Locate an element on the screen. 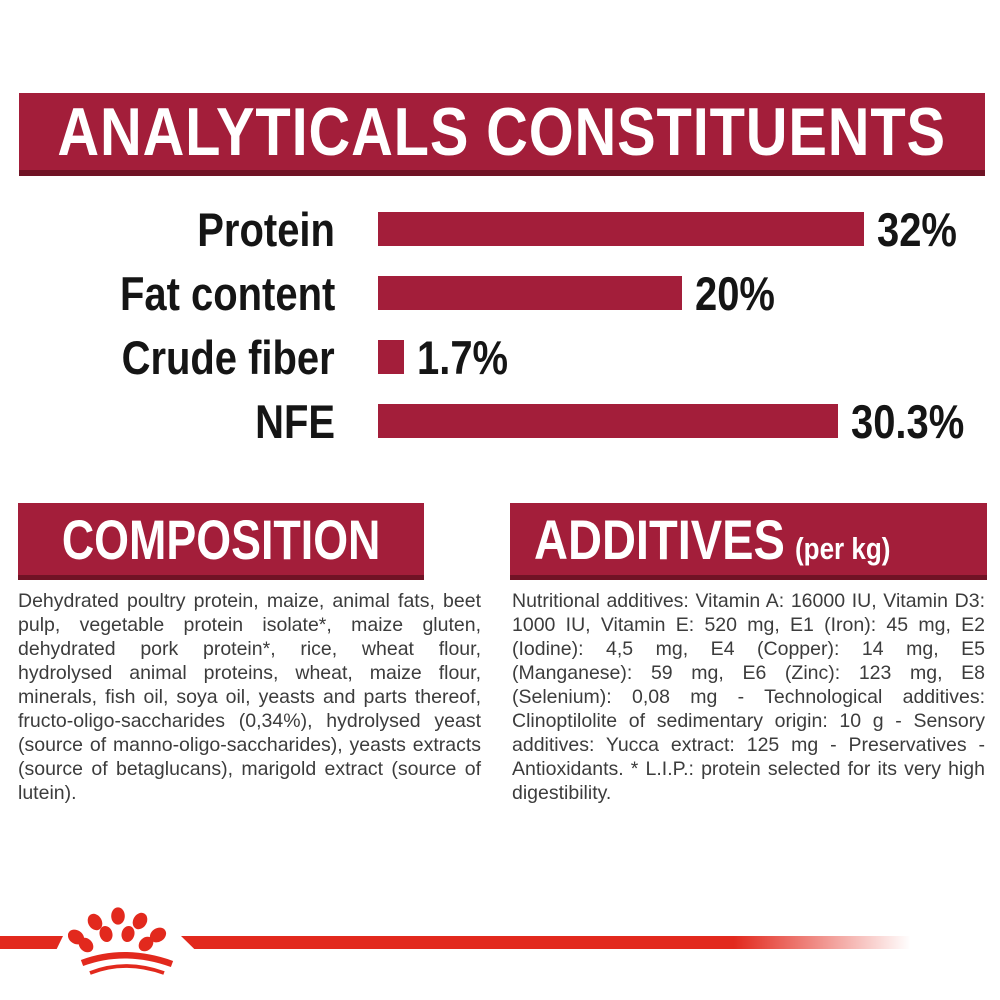 The image size is (1000, 1000). footer is located at coordinates (500, 947).